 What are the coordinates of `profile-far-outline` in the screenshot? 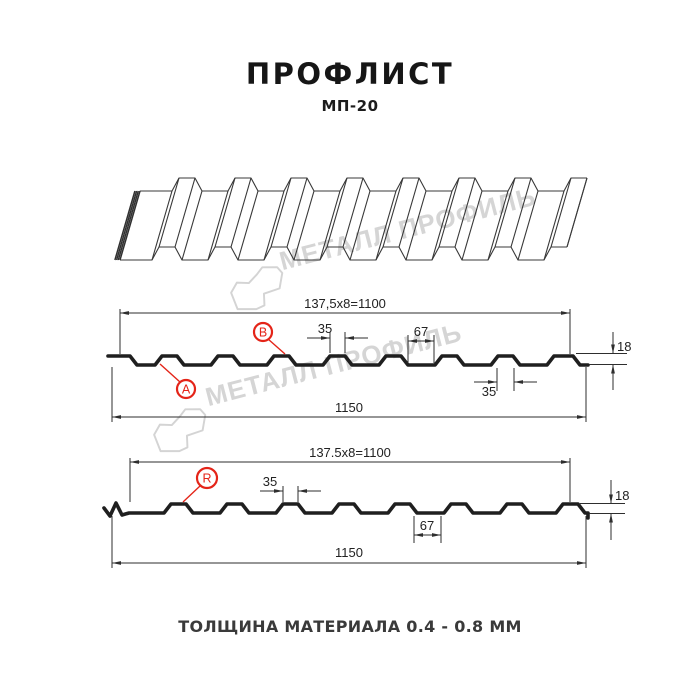 It's located at (363, 184).